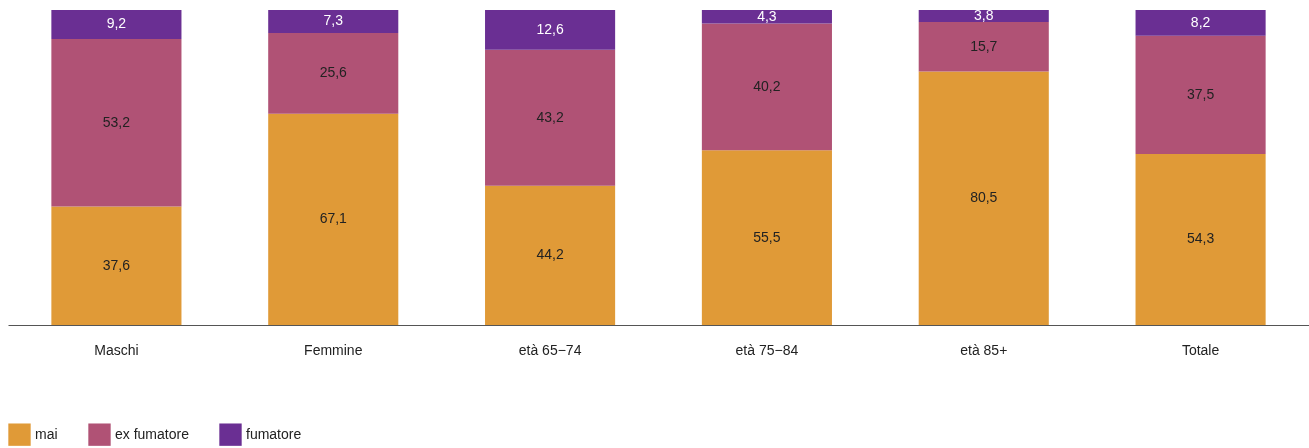  I want to click on x-tick-label: Totale, so click(1200, 349).